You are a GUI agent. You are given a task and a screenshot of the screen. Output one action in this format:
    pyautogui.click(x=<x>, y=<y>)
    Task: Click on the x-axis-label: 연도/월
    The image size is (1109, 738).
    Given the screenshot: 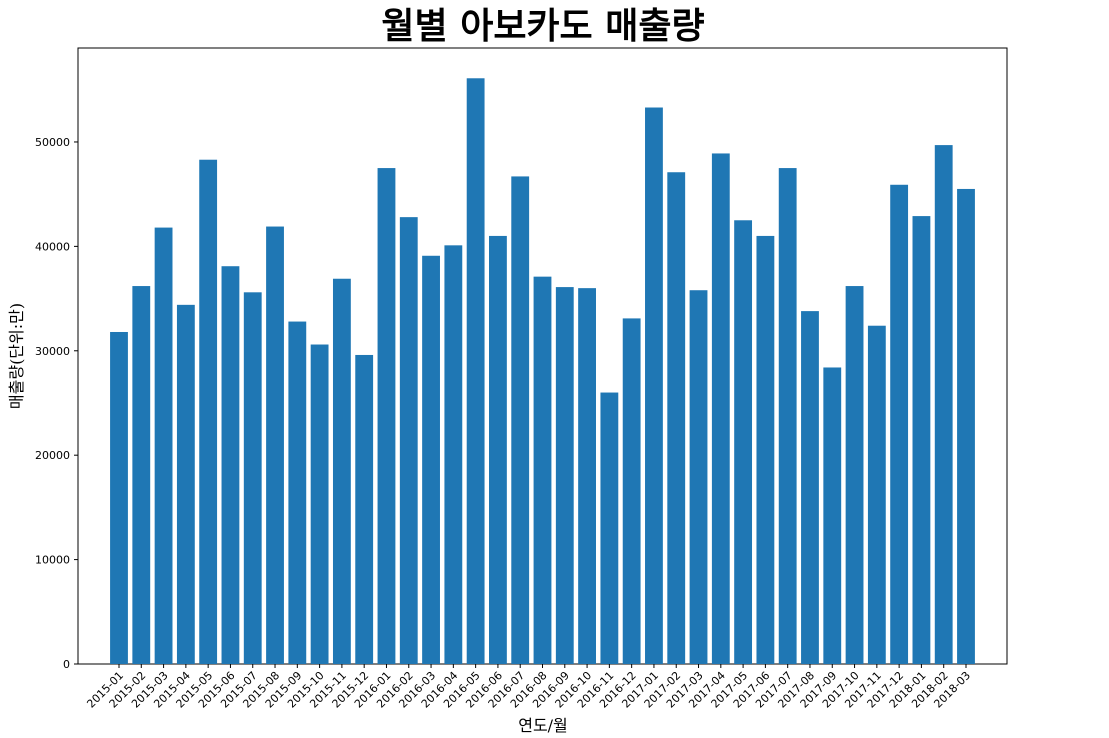 What is the action you would take?
    pyautogui.click(x=543, y=725)
    